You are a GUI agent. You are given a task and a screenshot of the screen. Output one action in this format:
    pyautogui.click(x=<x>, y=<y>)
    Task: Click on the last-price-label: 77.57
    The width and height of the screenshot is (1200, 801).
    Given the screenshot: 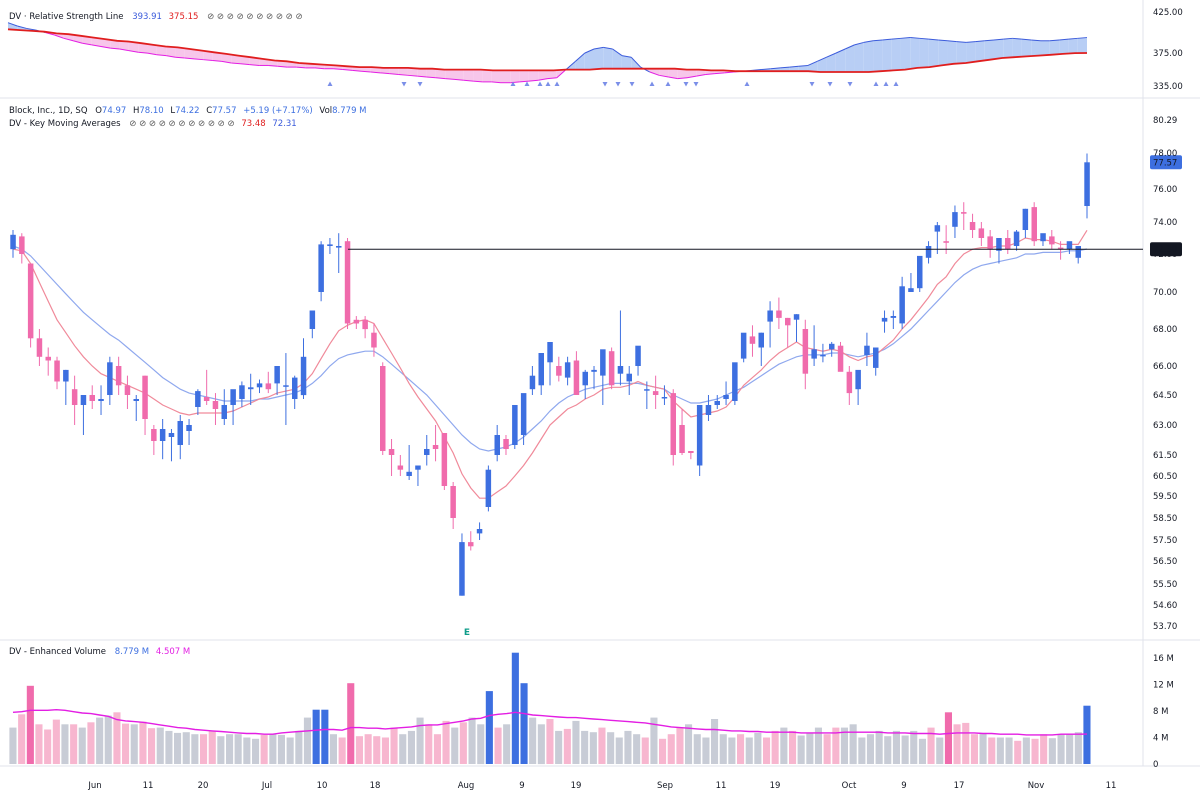 What is the action you would take?
    pyautogui.click(x=1165, y=163)
    